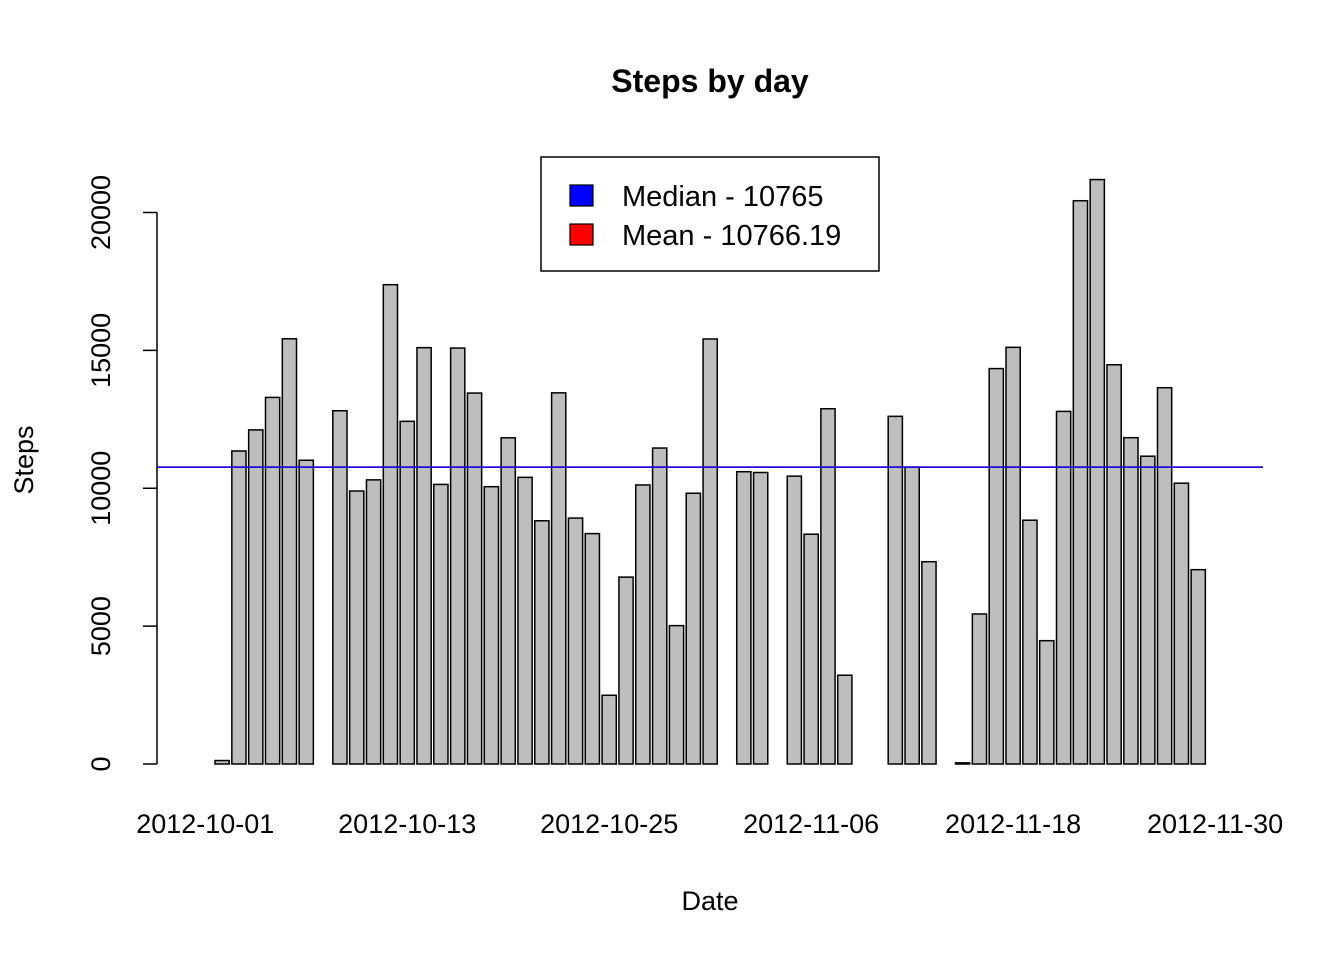 Image resolution: width=1344 pixels, height=960 pixels. Describe the element at coordinates (101, 488) in the screenshot. I see `y-tick-label: 10000` at that location.